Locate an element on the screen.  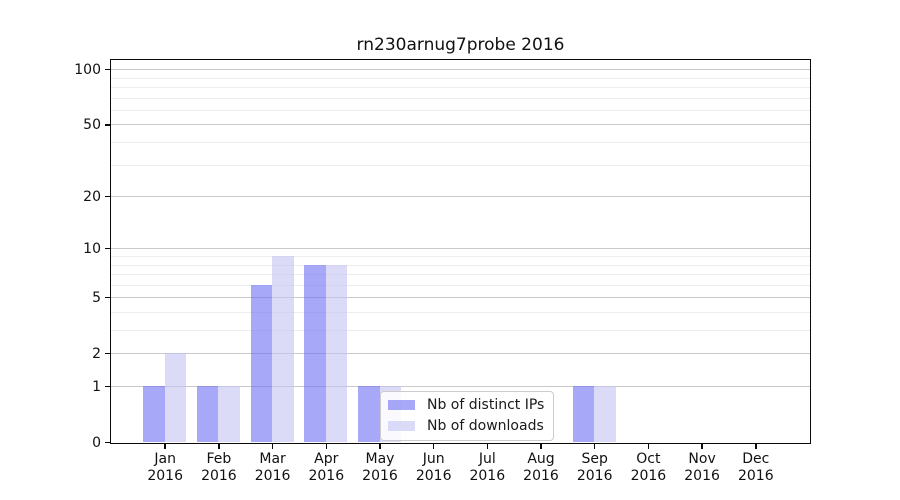
y-tick-label: 10 is located at coordinates (92, 248).